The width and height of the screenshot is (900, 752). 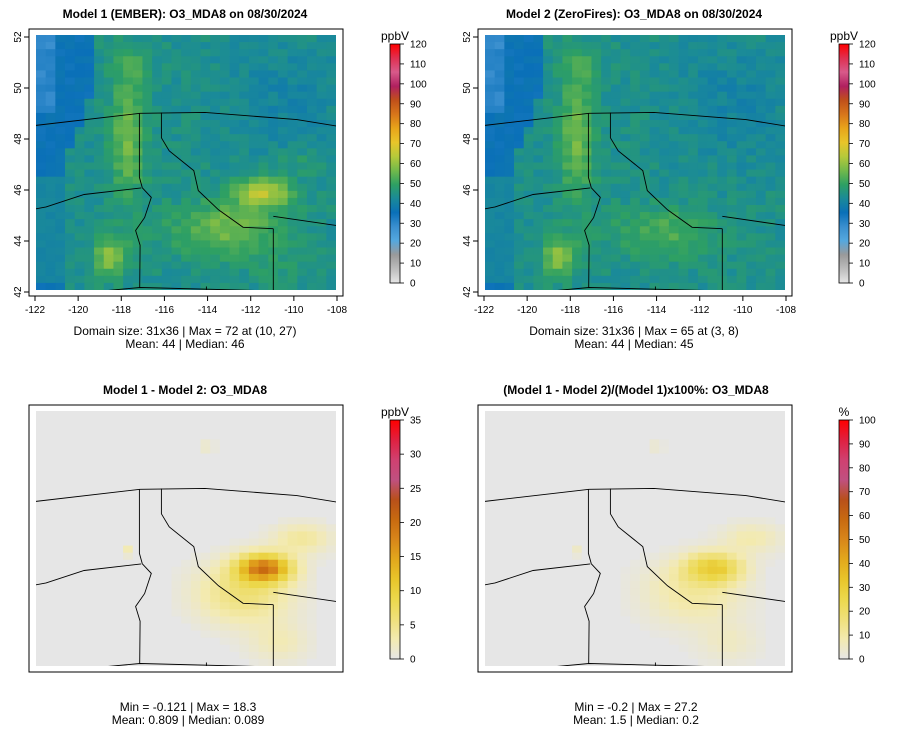 What do you see at coordinates (185, 344) in the screenshot?
I see `stats-line-2: Mean: 44 | Median: 46` at bounding box center [185, 344].